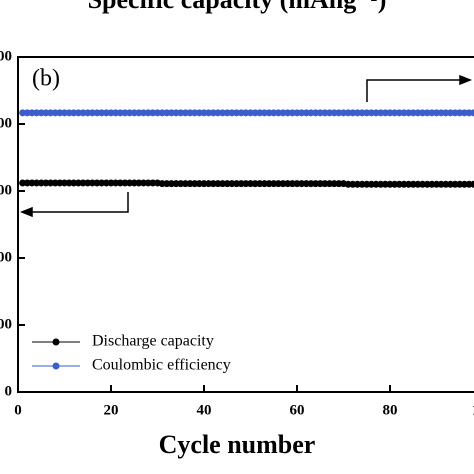 This screenshot has width=474, height=474. Describe the element at coordinates (6, 56) in the screenshot. I see `y-tick-label: 500` at that location.